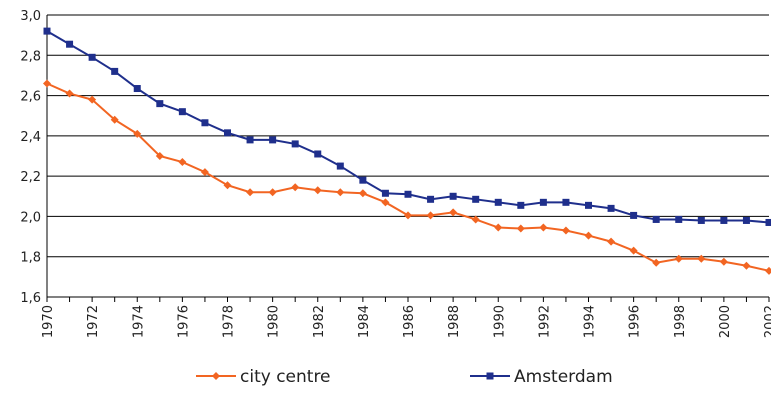 This screenshot has width=771, height=411. Describe the element at coordinates (680, 321) in the screenshot. I see `x-tick-label: 1998` at that location.